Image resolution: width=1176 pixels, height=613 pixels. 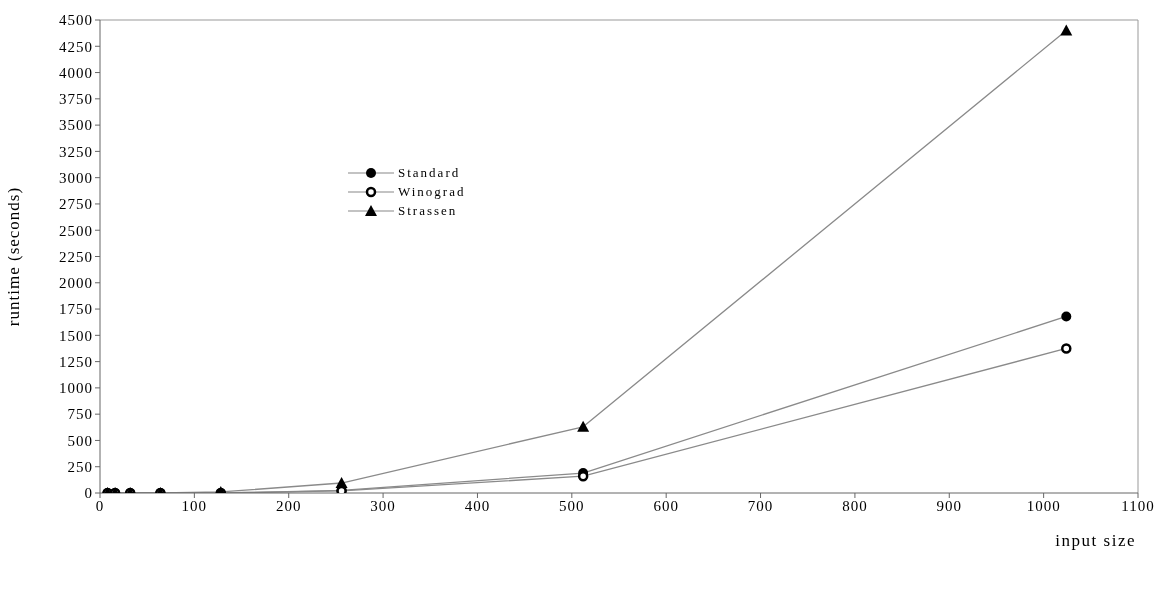 I want to click on x-tick-label: 100, so click(x=194, y=505).